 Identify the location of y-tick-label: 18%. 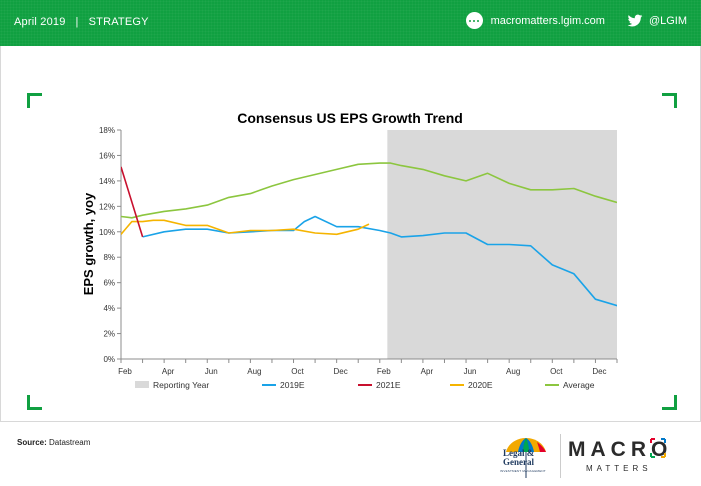
(107, 130).